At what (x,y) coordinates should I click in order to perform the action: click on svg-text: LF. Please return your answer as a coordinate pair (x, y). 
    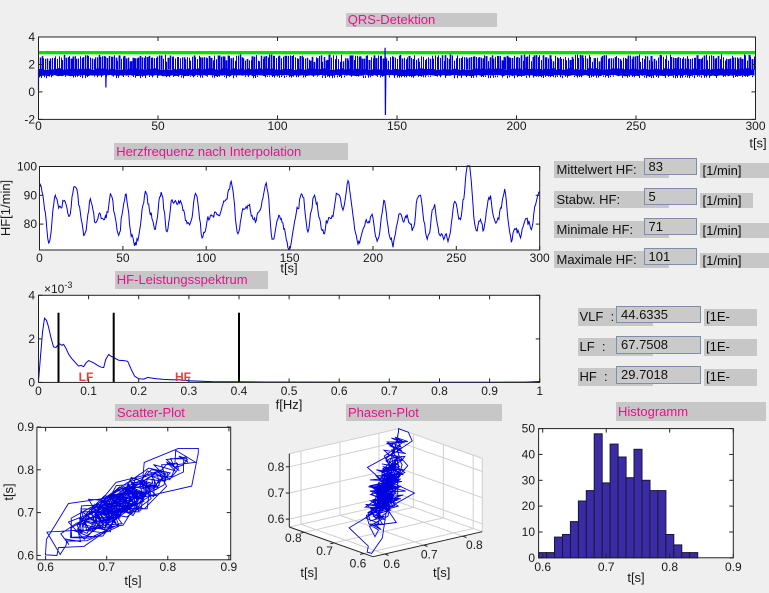
    Looking at the image, I should click on (86, 377).